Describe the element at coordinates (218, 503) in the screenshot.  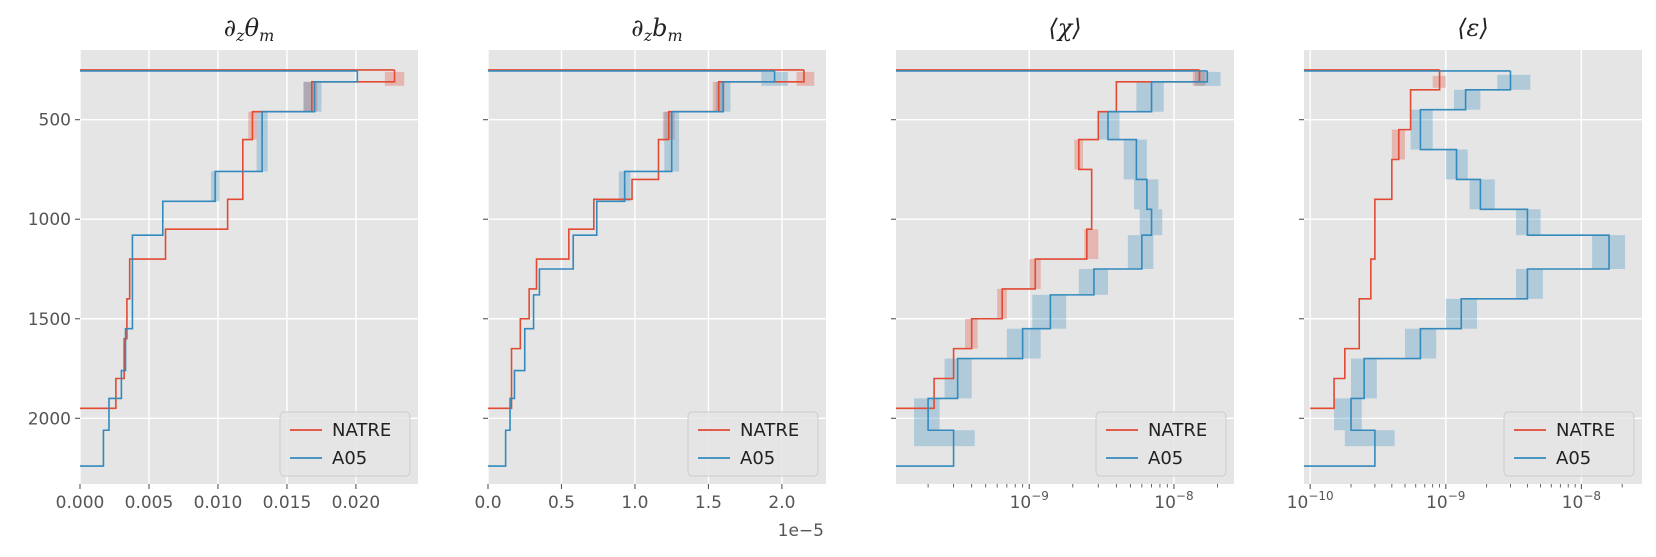
I see `x-tick-label: 0.010` at that location.